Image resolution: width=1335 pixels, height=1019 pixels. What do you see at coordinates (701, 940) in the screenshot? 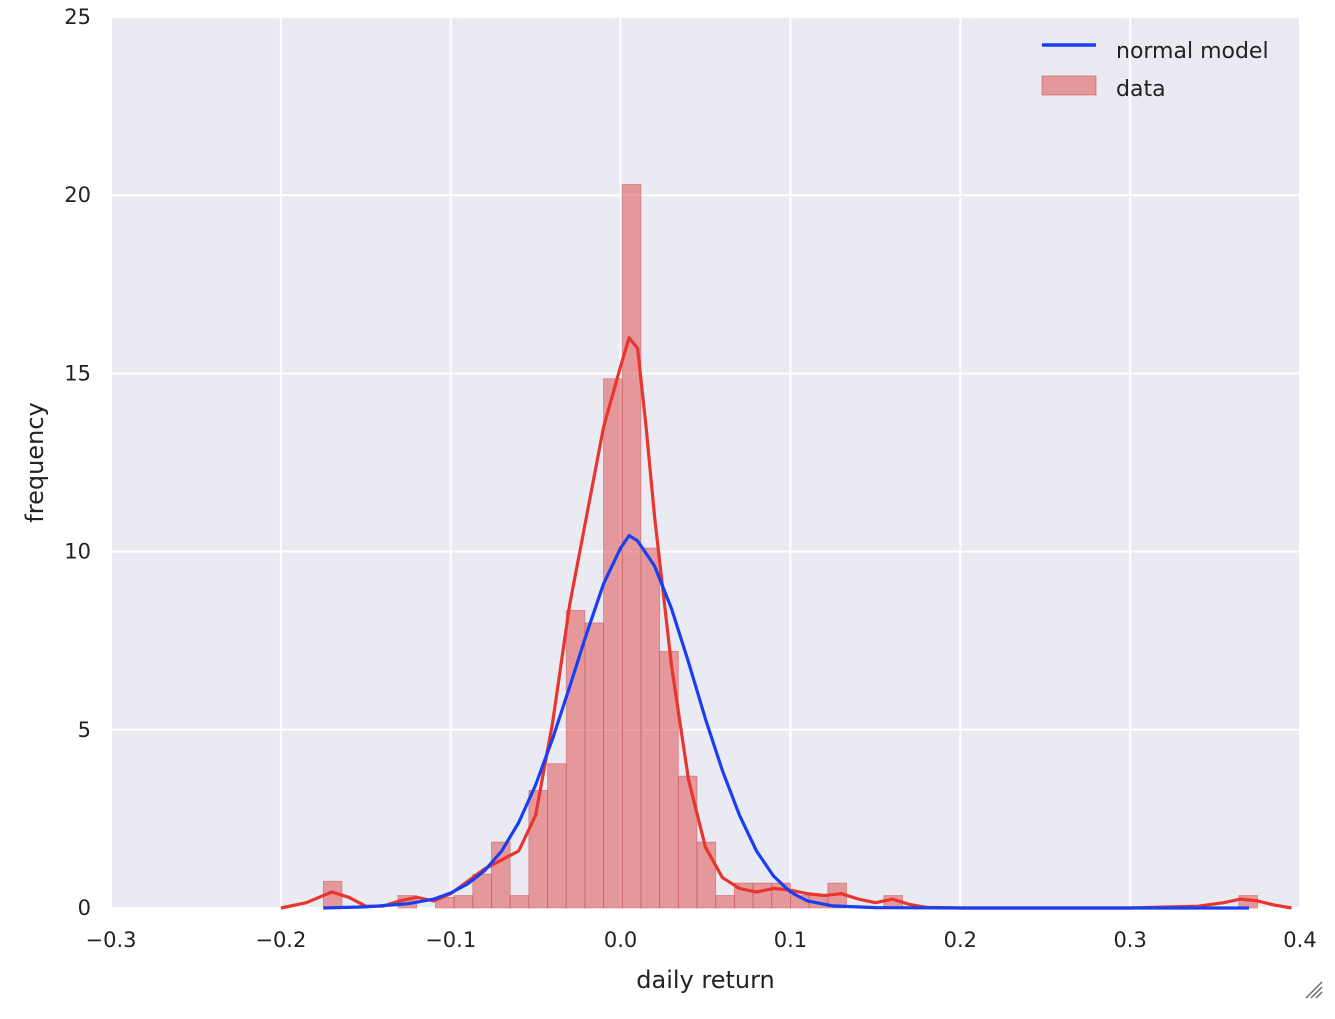
I see `x-axis-ticks: −0.3 −0.2 −0.1 0.0 0.1 0.2 0.3 0.4` at bounding box center [701, 940].